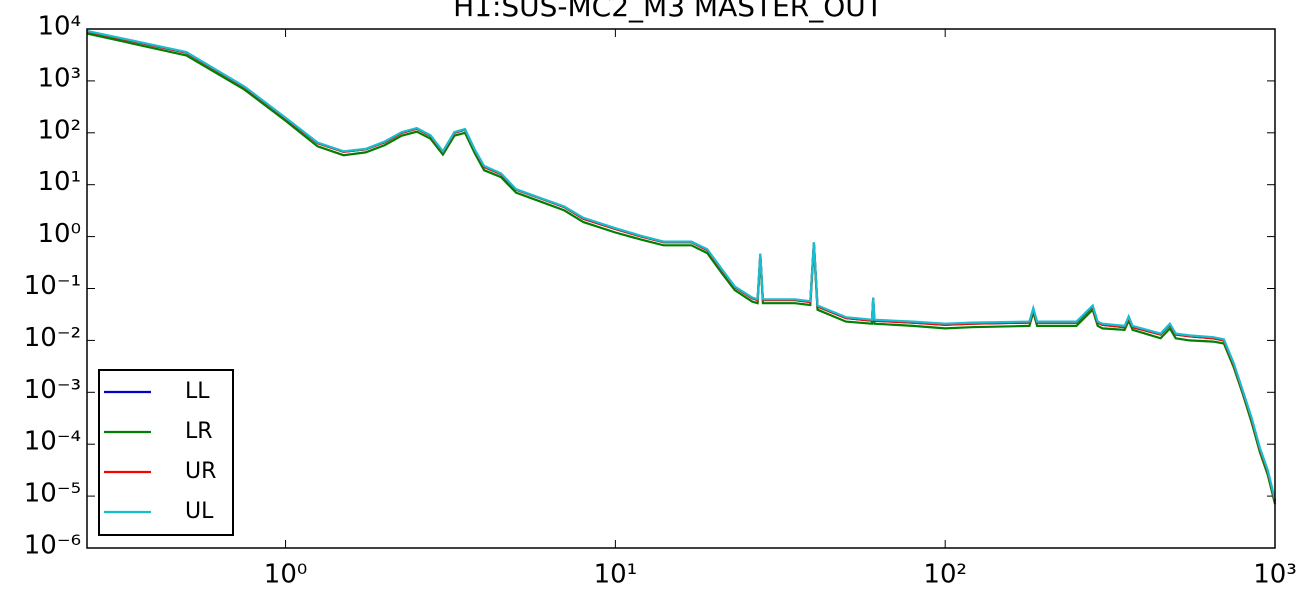  Describe the element at coordinates (945, 575) in the screenshot. I see `x-tick-label: 10²` at that location.